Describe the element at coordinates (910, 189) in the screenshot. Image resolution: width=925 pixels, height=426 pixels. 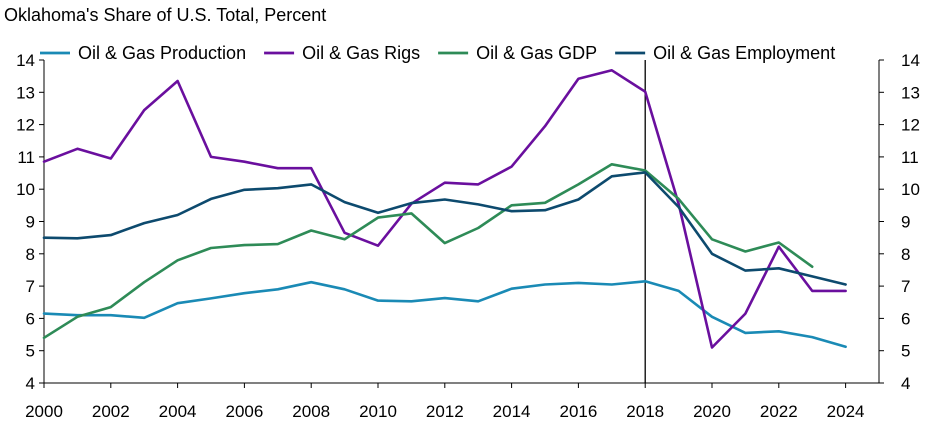
I see `y-tick-label-right: 10` at that location.